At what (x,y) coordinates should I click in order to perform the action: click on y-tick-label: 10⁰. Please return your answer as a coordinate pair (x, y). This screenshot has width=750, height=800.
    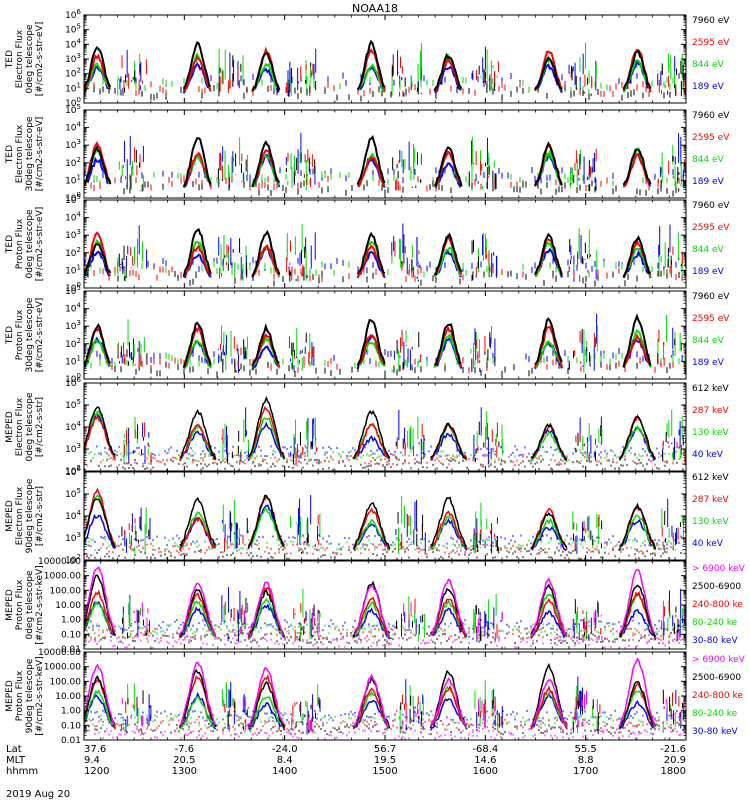
    Looking at the image, I should click on (73, 378).